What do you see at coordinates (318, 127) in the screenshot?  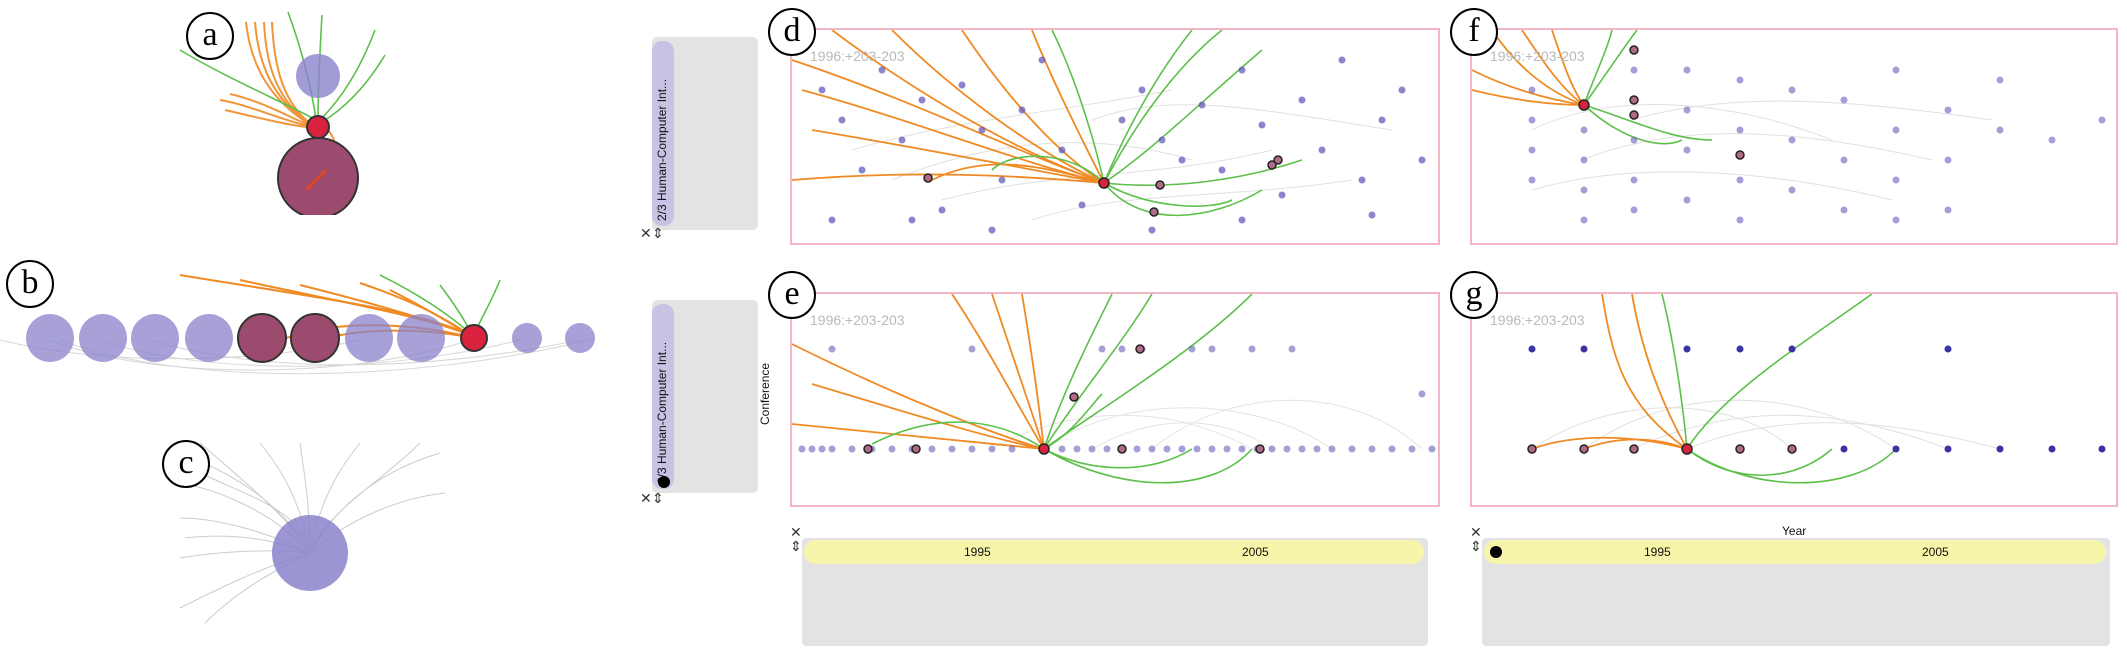 I see `node-focus` at bounding box center [318, 127].